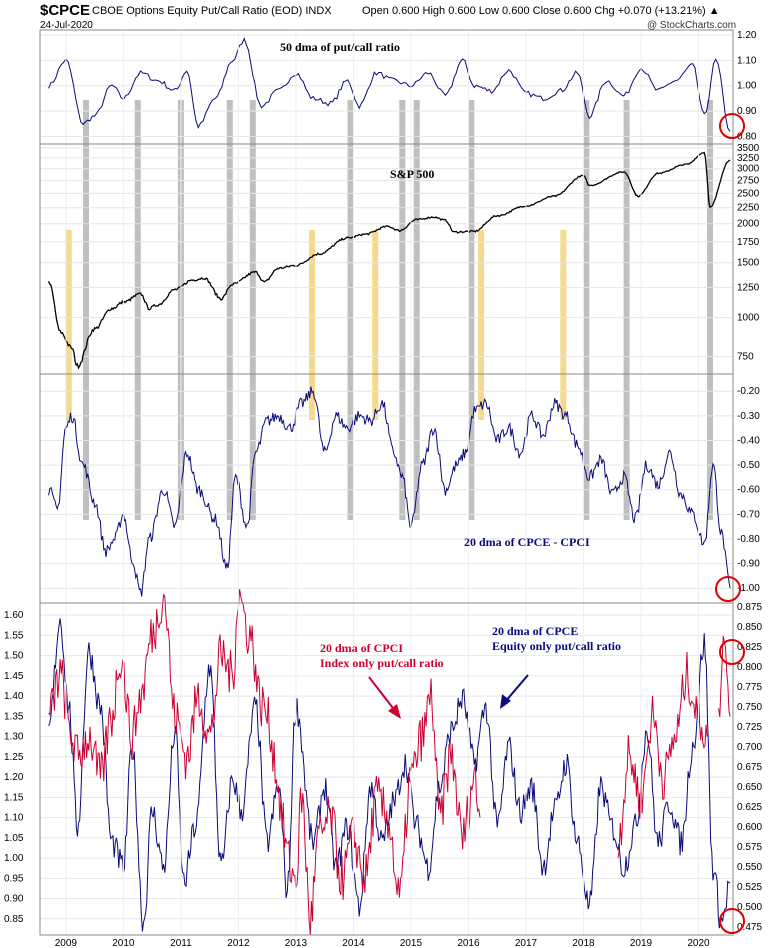 This screenshot has height=948, width=780. What do you see at coordinates (732, 126) in the screenshot?
I see `circle-50dma` at bounding box center [732, 126].